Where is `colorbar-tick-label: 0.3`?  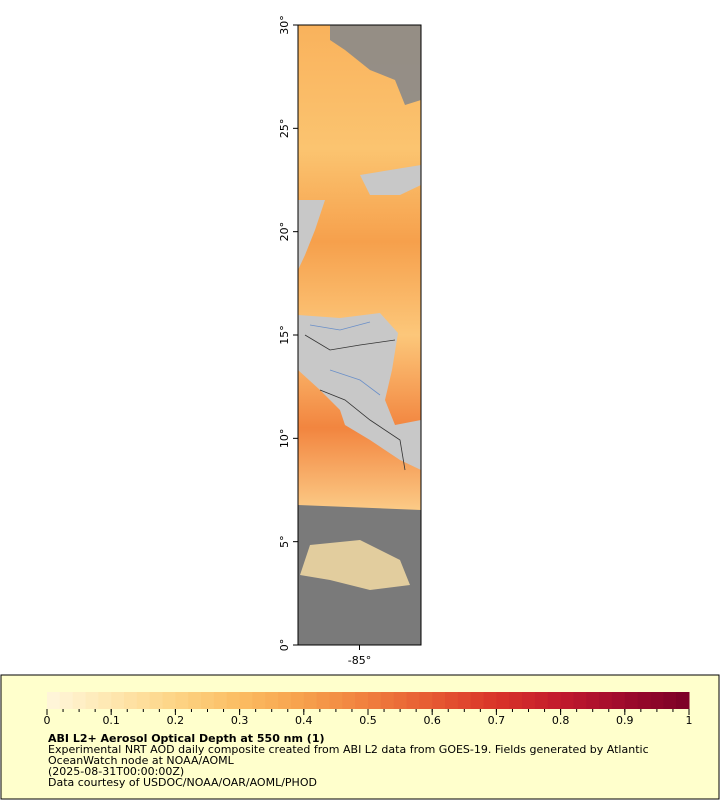 colorbar-tick-label: 0.3 is located at coordinates (240, 720).